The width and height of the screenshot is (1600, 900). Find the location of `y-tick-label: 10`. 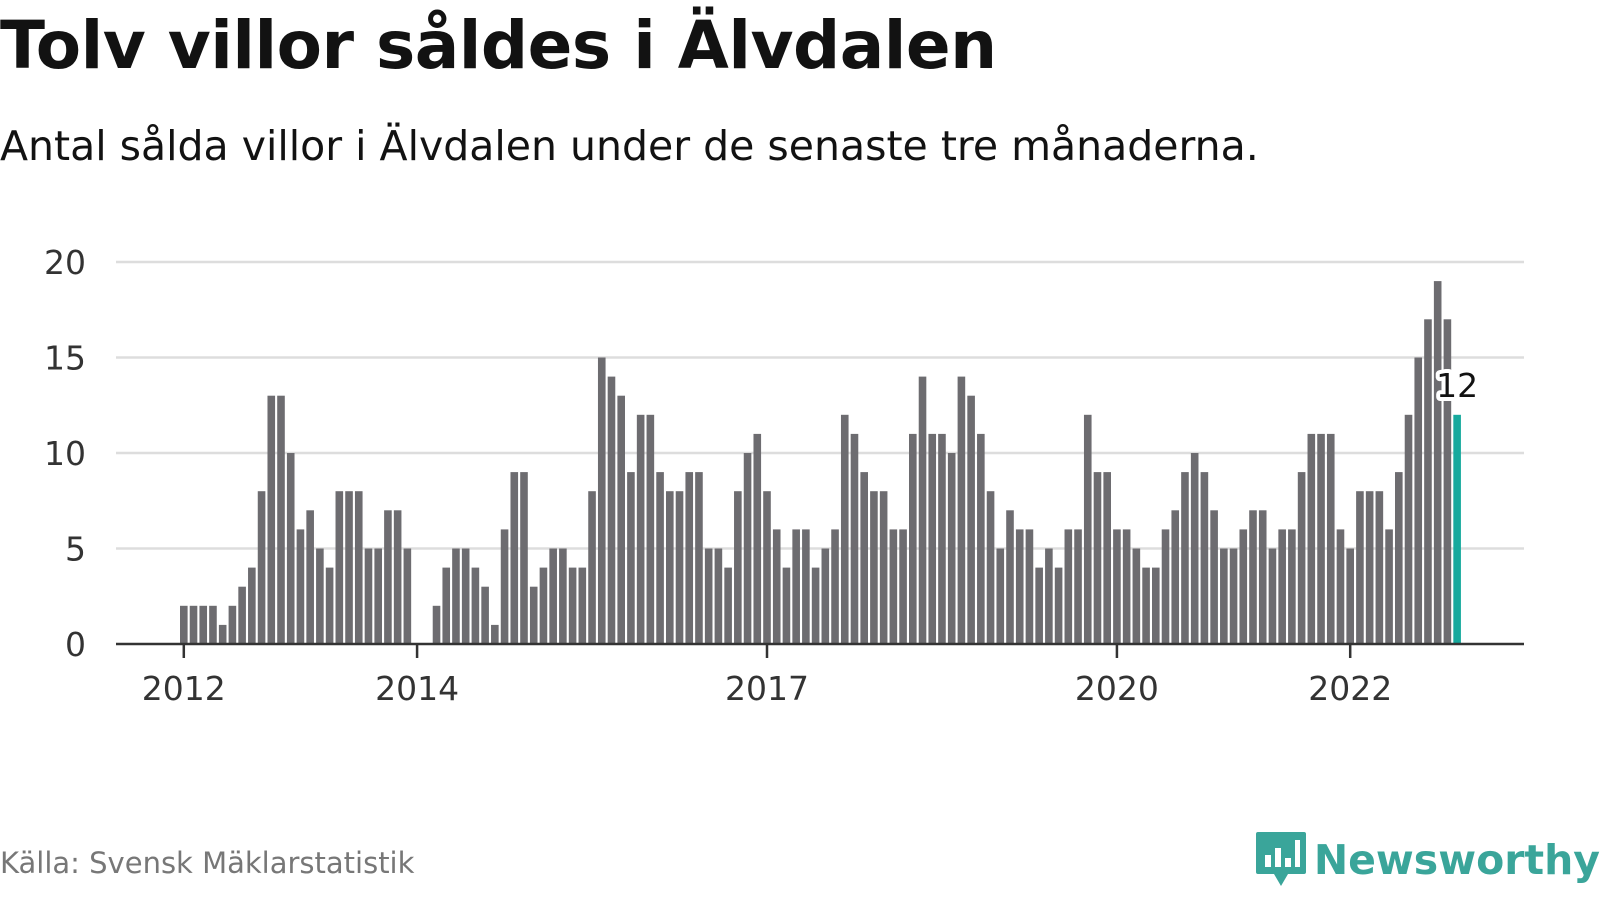

y-tick-label: 10 is located at coordinates (65, 453).